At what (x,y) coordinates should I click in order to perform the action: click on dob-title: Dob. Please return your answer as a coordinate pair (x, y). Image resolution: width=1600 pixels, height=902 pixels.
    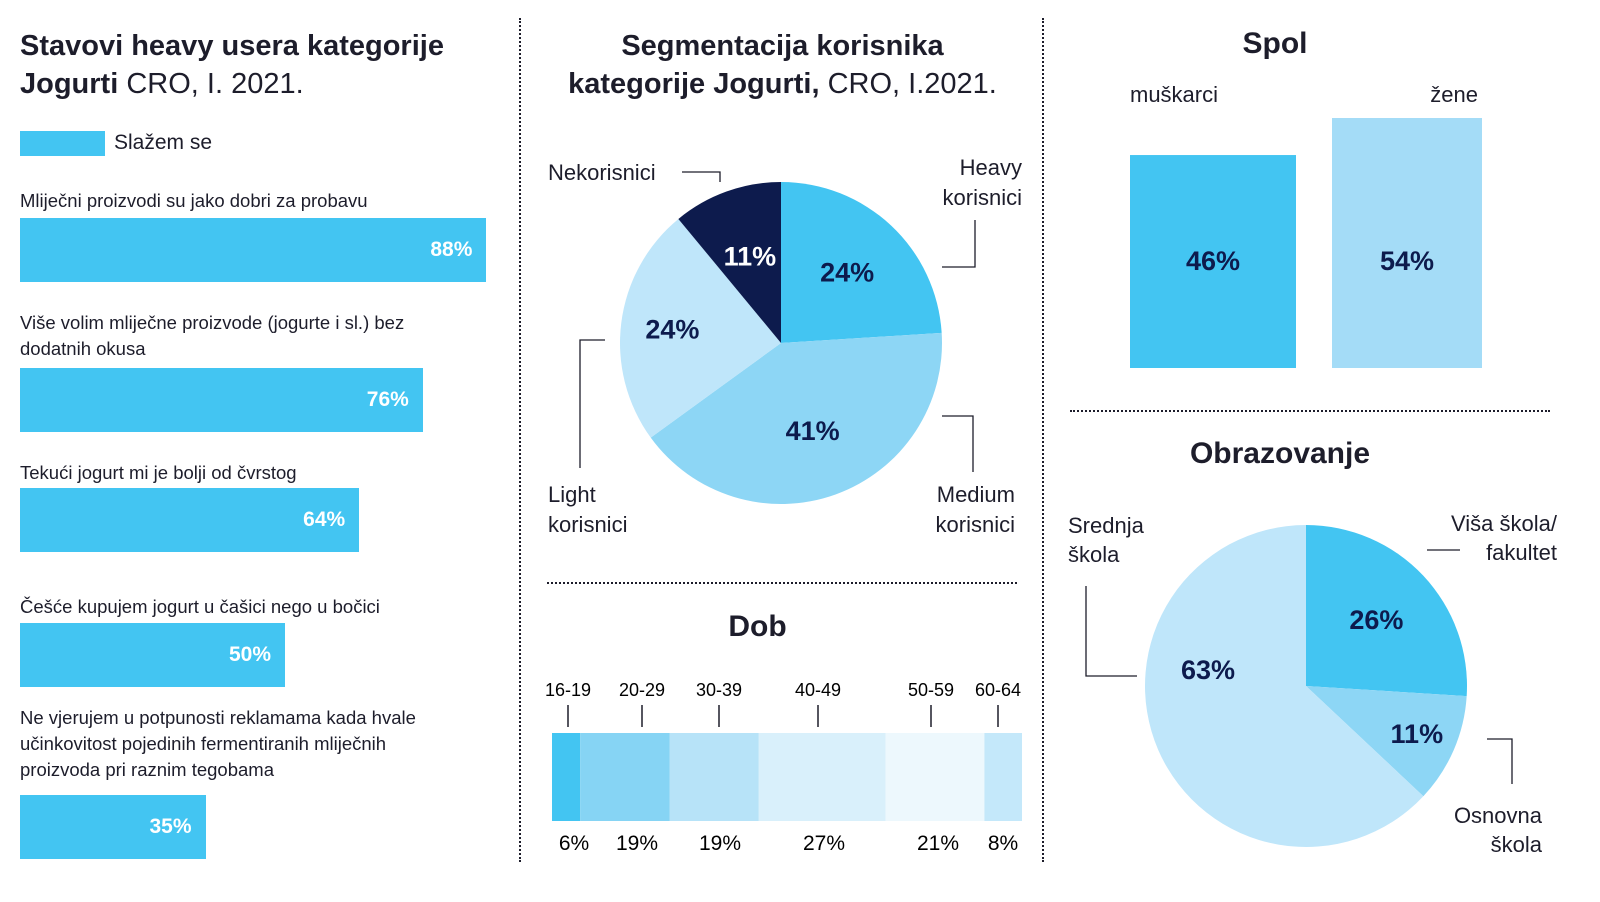
    Looking at the image, I should click on (757, 626).